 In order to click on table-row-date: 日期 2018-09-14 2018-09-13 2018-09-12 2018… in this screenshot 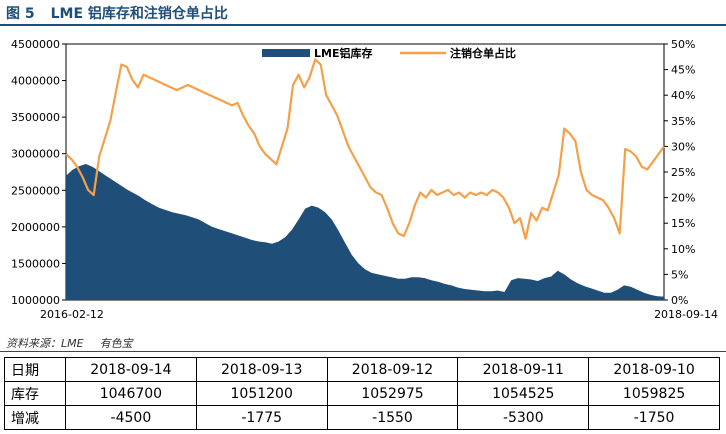, I will do `click(362, 369)`.